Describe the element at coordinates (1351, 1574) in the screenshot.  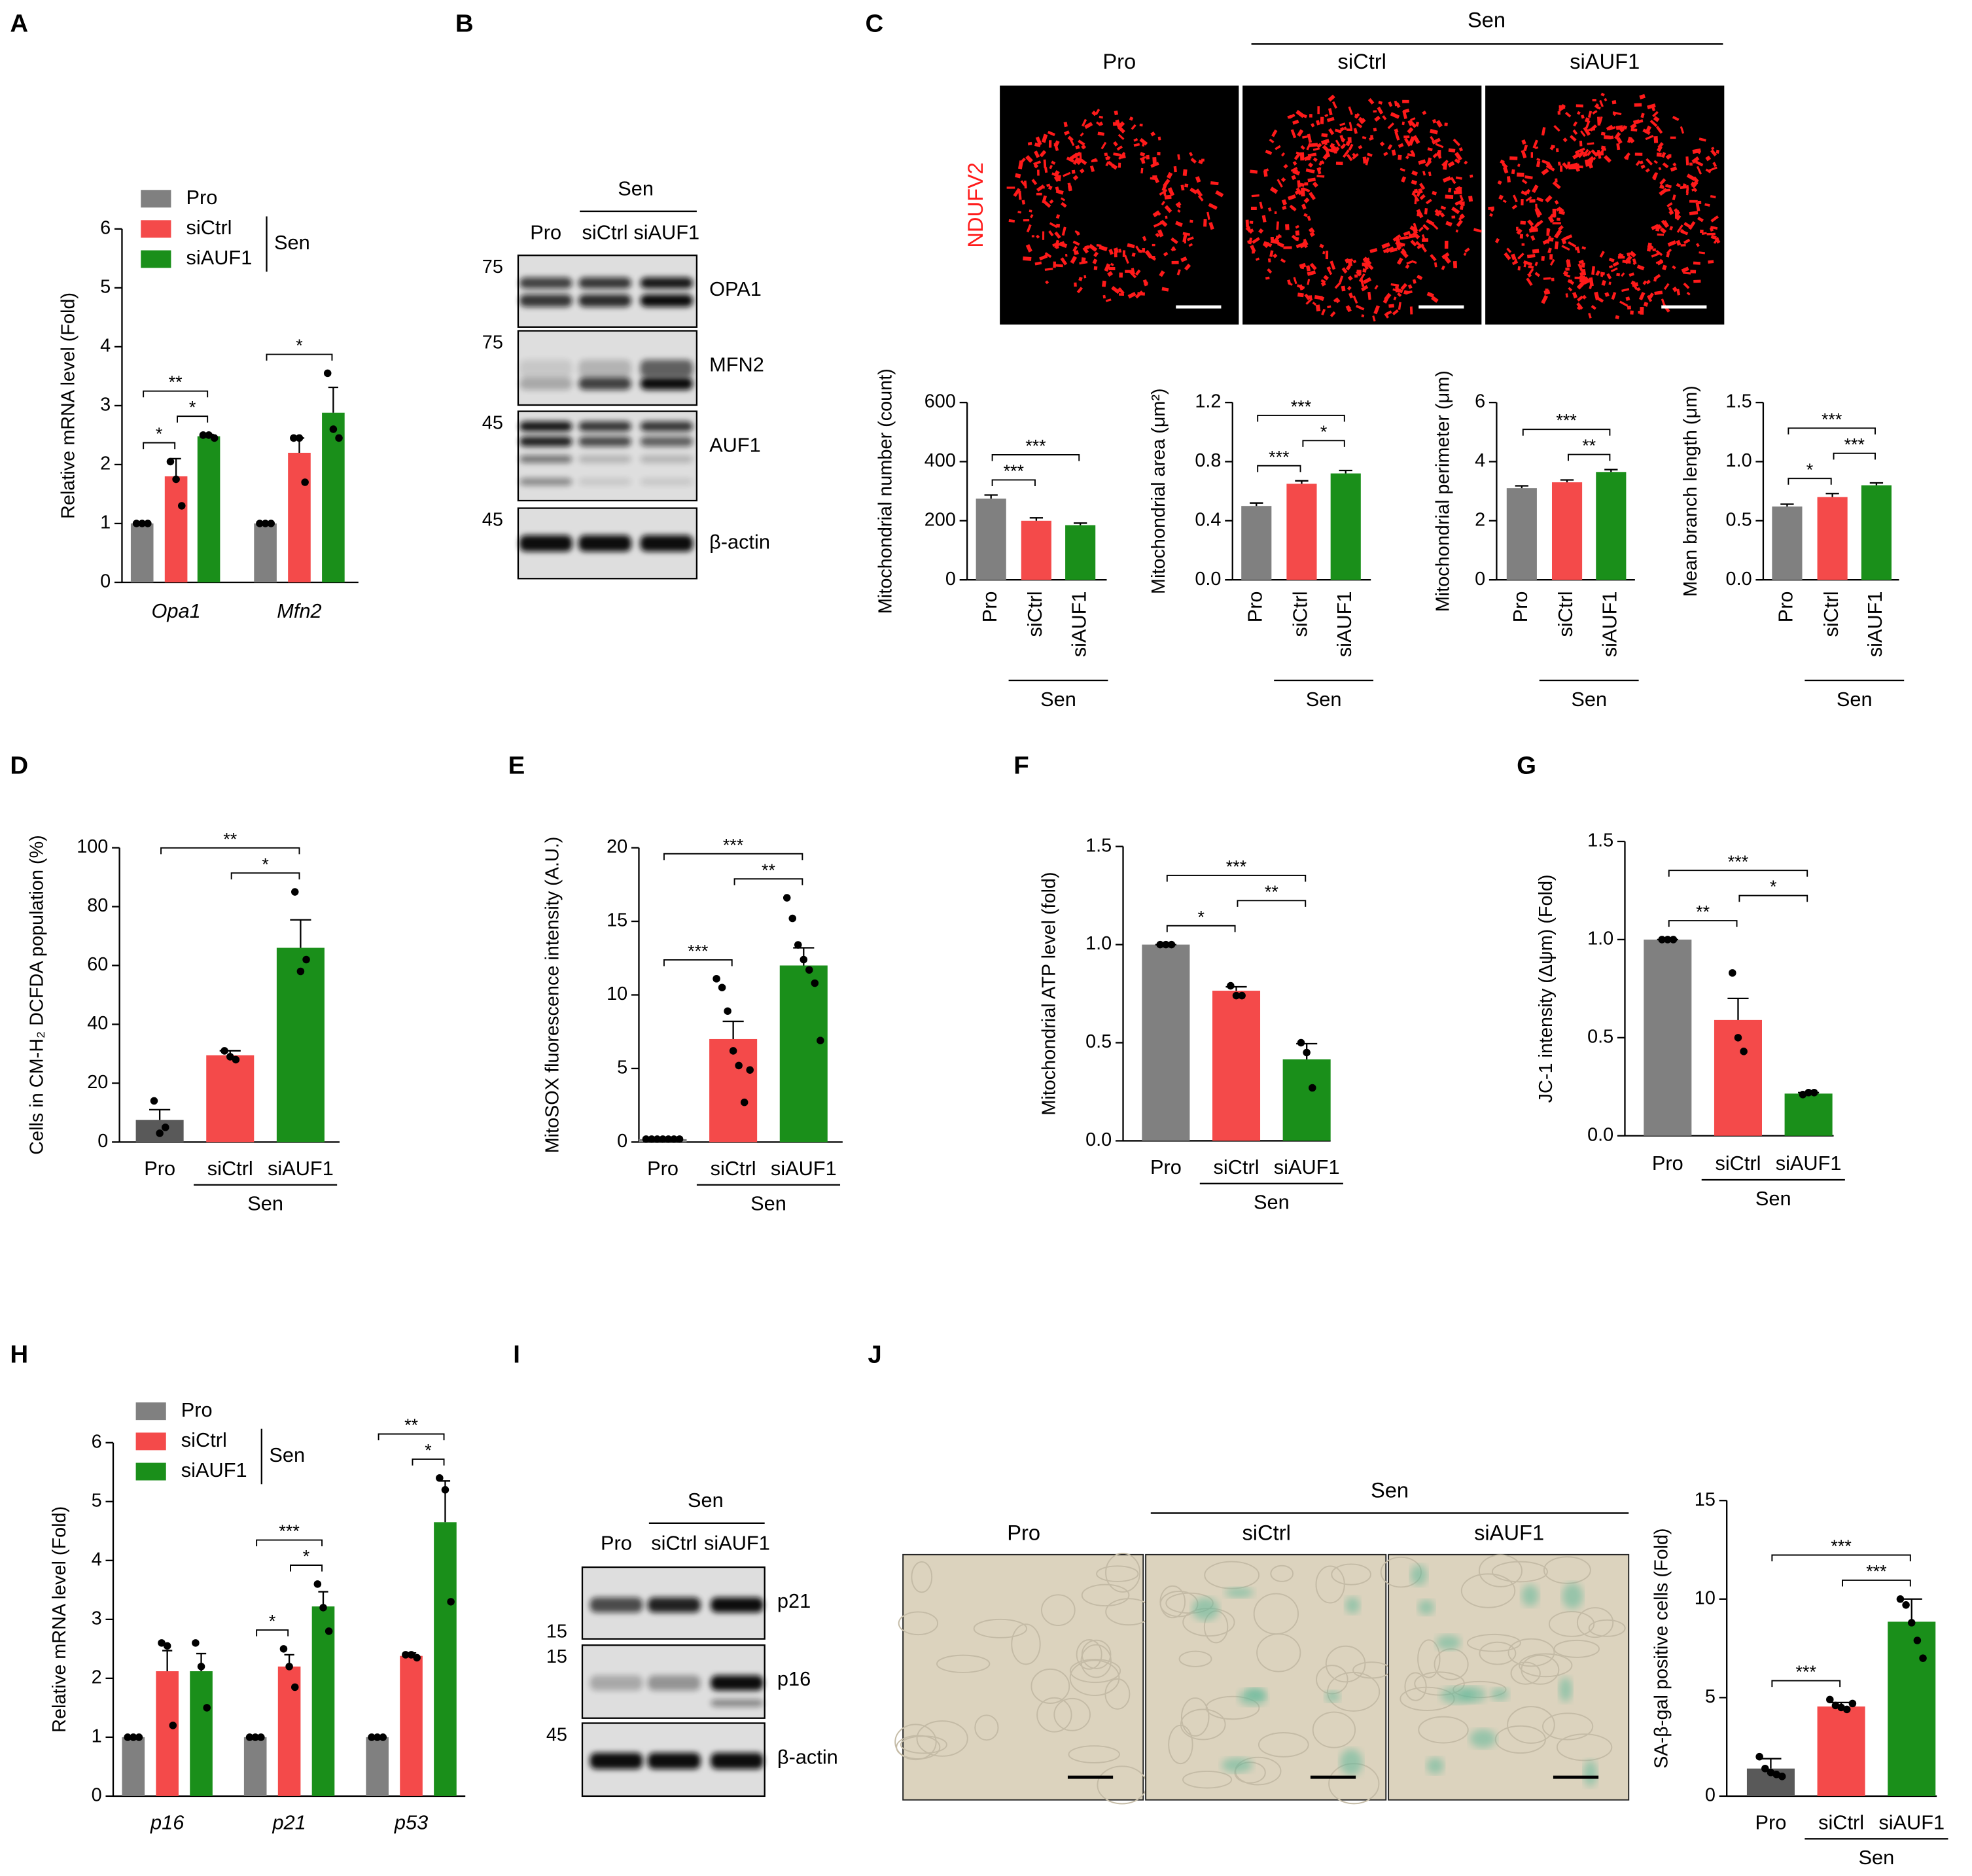
I see `cell-outline` at that location.